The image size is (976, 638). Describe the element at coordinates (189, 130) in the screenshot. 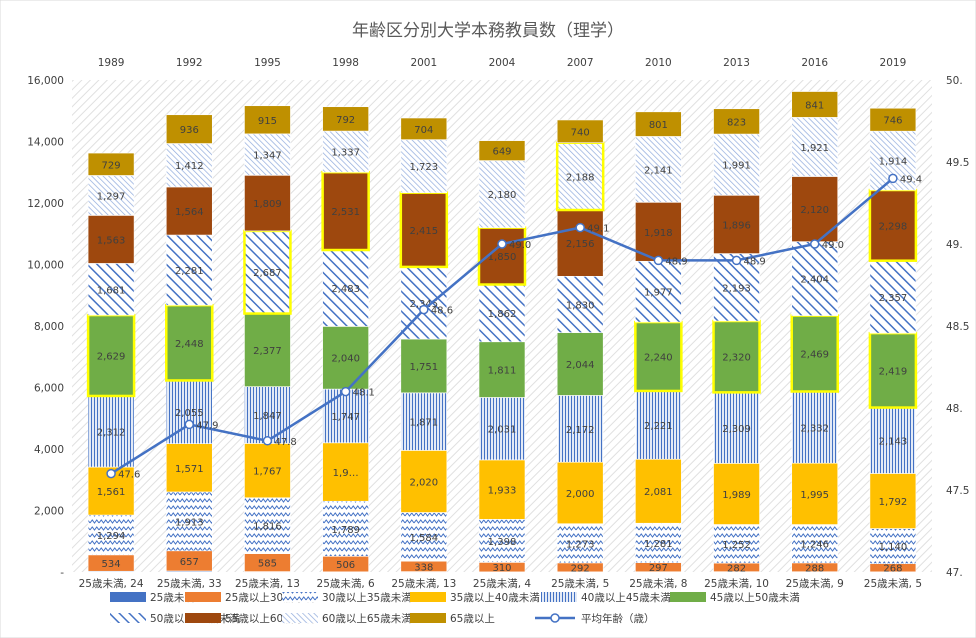

I see `data-label-65plus: 936` at that location.